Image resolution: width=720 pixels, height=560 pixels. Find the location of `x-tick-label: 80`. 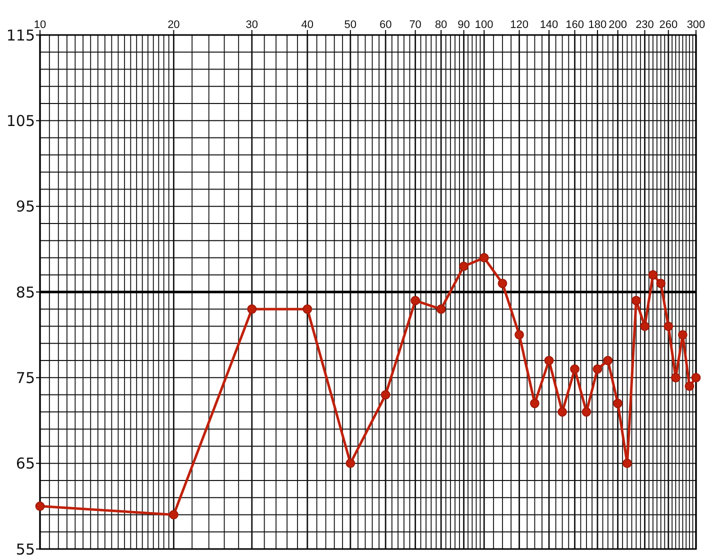

x-tick-label: 80 is located at coordinates (441, 25).